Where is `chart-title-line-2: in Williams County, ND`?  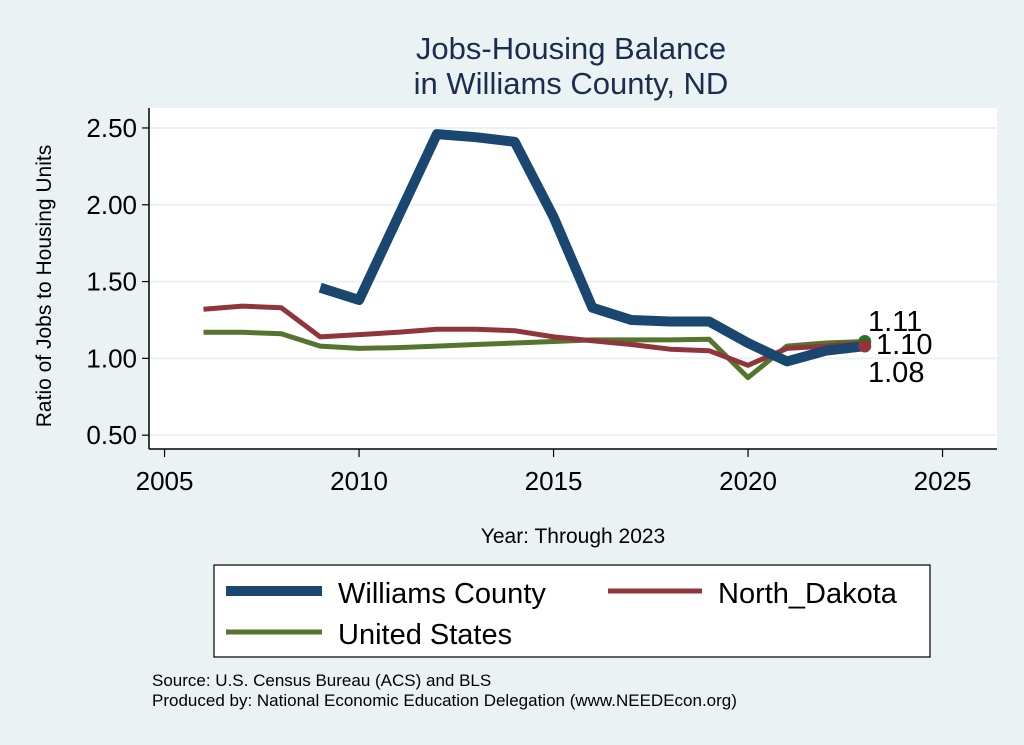
chart-title-line-2: in Williams County, ND is located at coordinates (571, 83).